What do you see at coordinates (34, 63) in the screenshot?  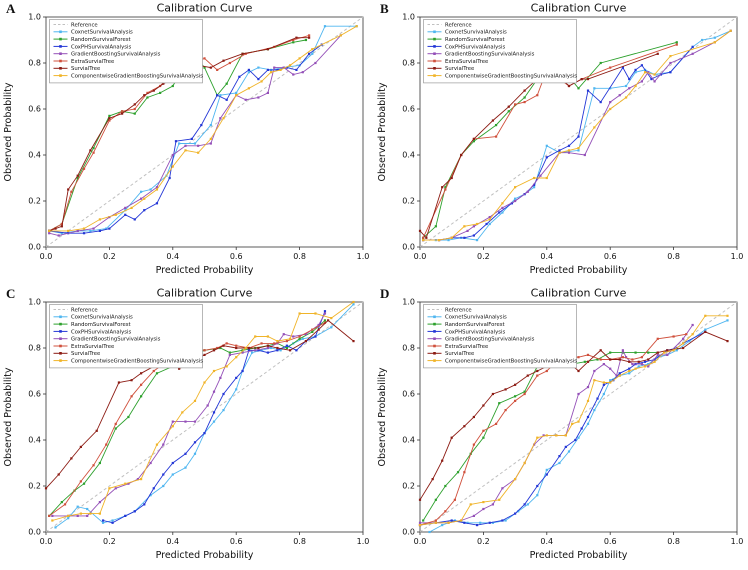 I see `y-tick-label: 0.8` at bounding box center [34, 63].